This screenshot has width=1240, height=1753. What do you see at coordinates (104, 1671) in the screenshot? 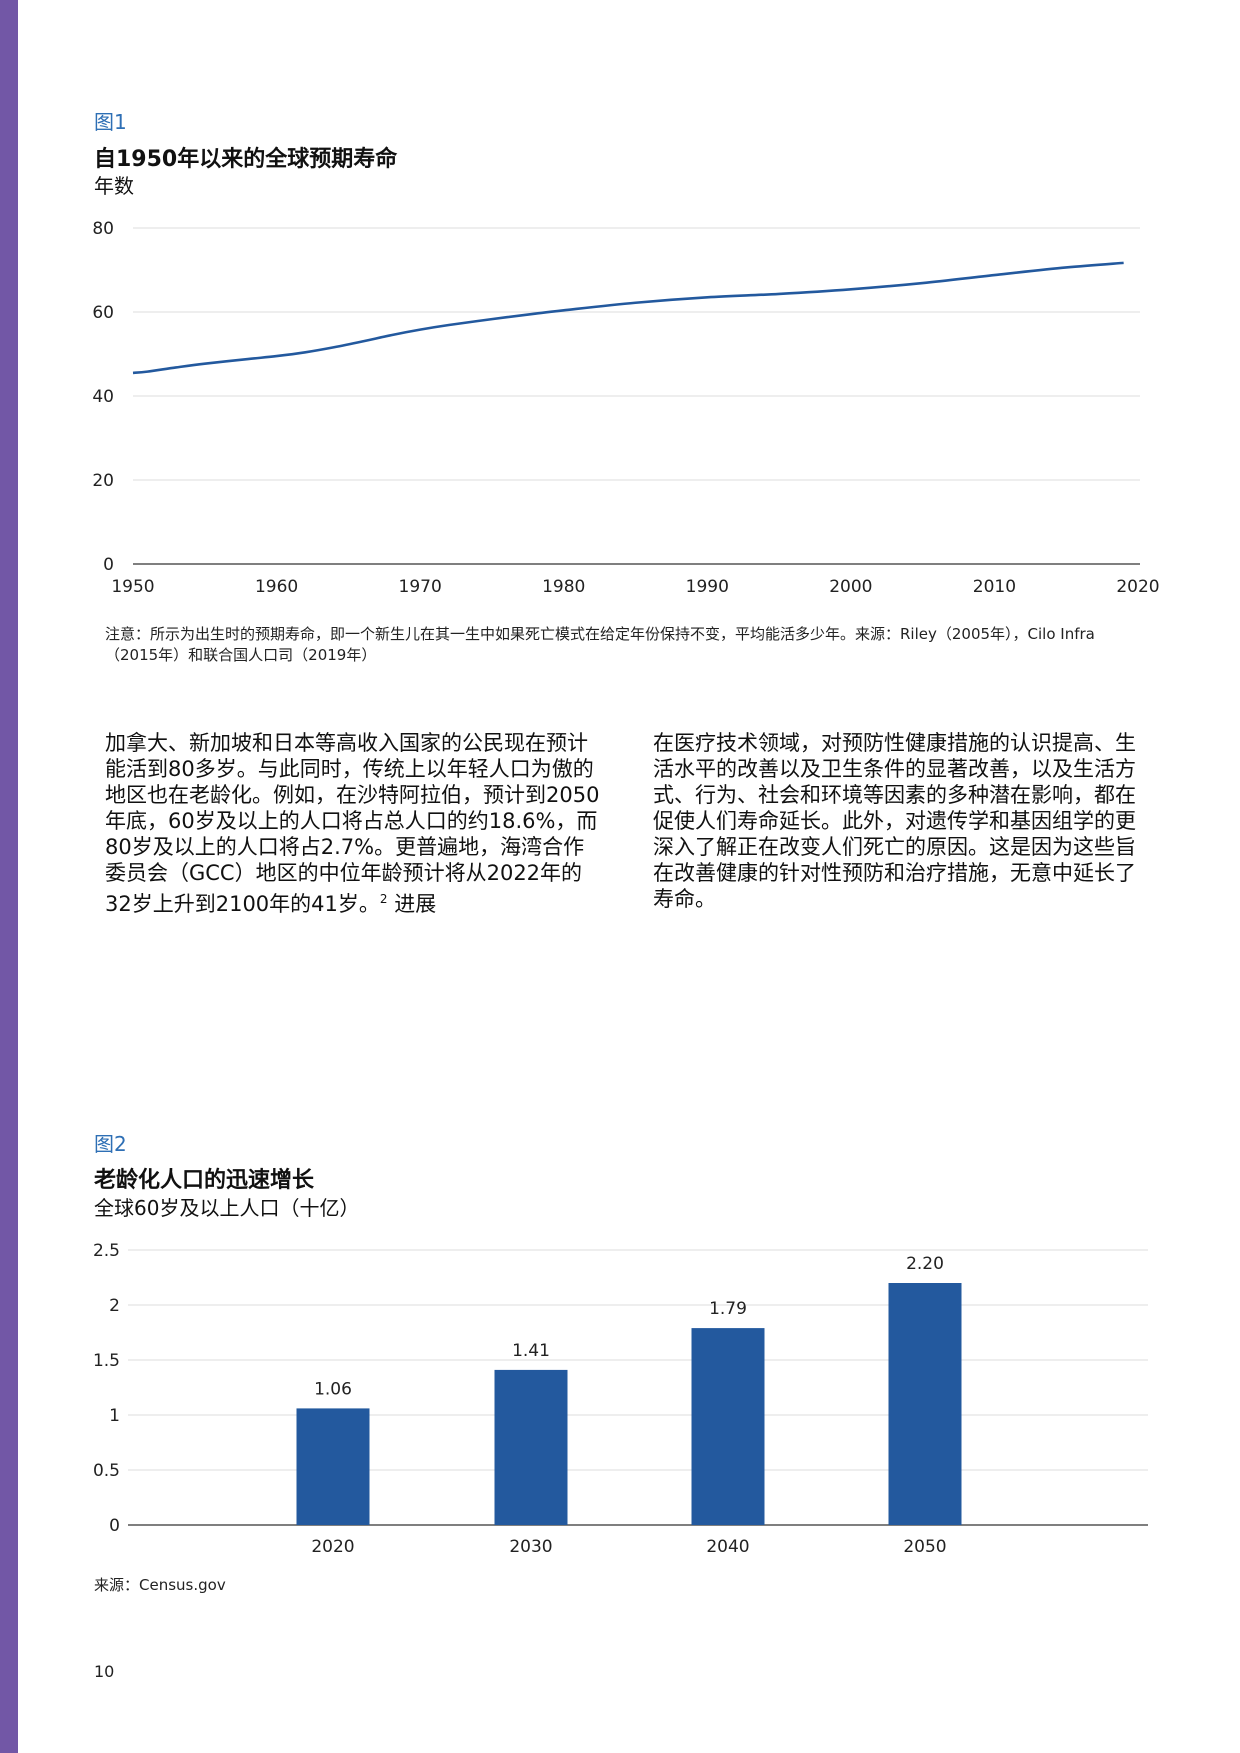
I see `page-number: 10` at bounding box center [104, 1671].